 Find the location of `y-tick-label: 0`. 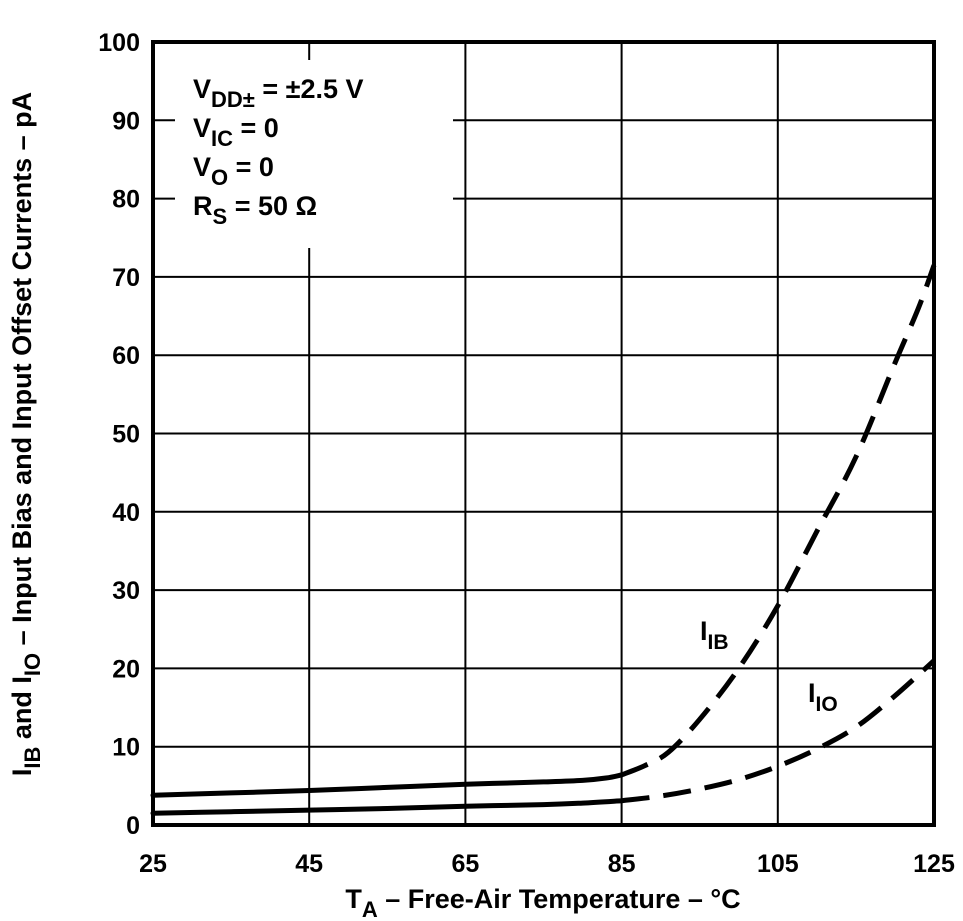

y-tick-label: 0 is located at coordinates (133, 826).